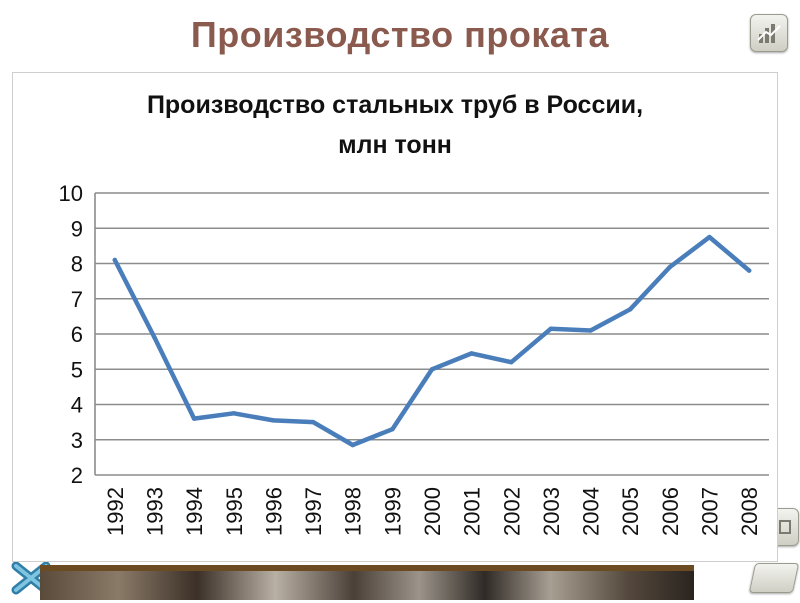 This screenshot has width=800, height=603. I want to click on chart-title-line2: млн тонн, so click(395, 145).